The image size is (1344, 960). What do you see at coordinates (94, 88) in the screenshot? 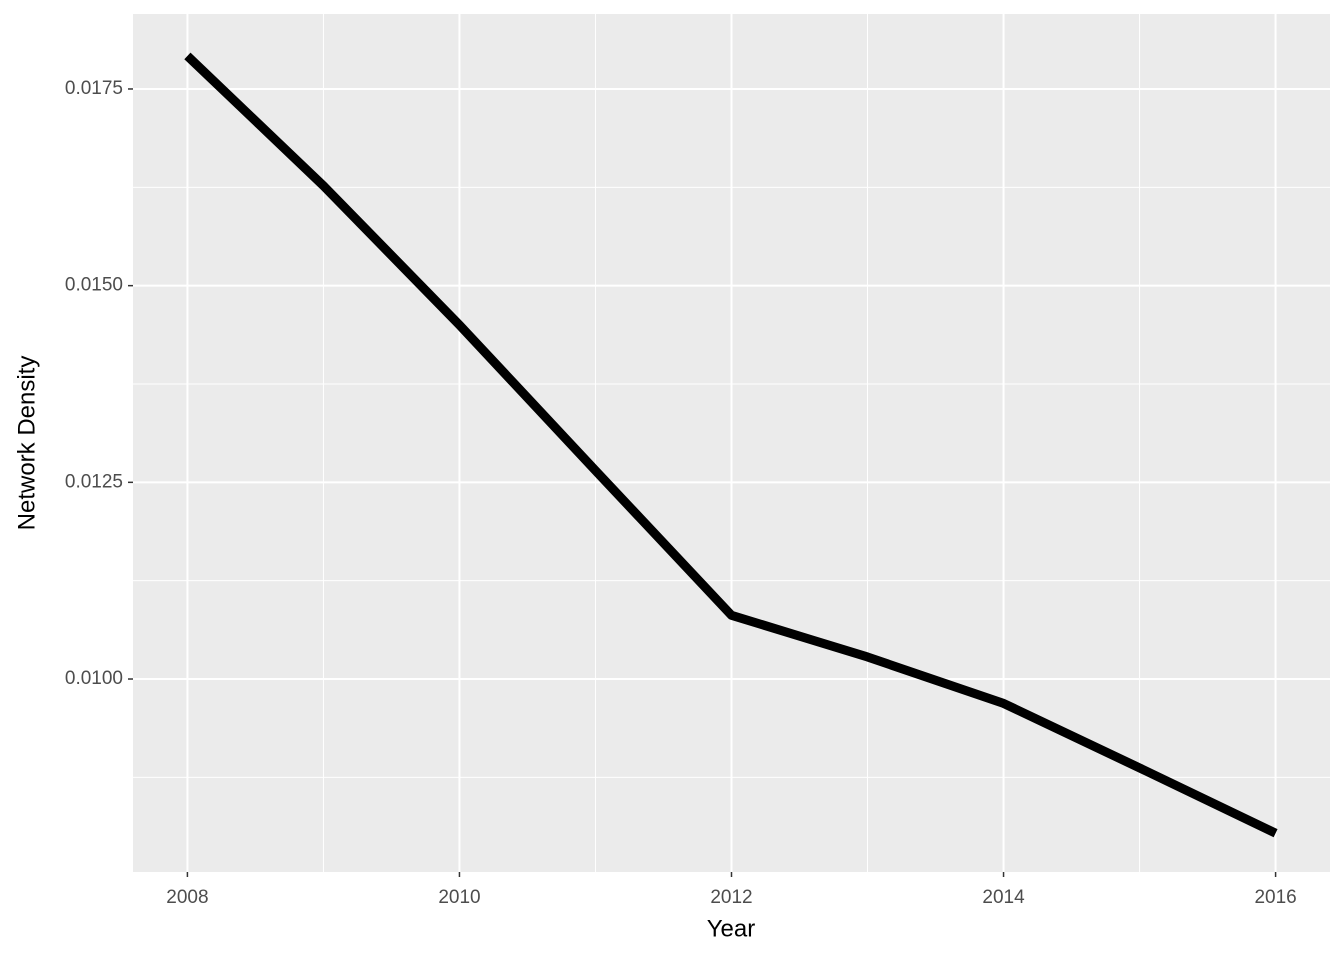
I see `y-tick-label: 0.0175` at bounding box center [94, 88].